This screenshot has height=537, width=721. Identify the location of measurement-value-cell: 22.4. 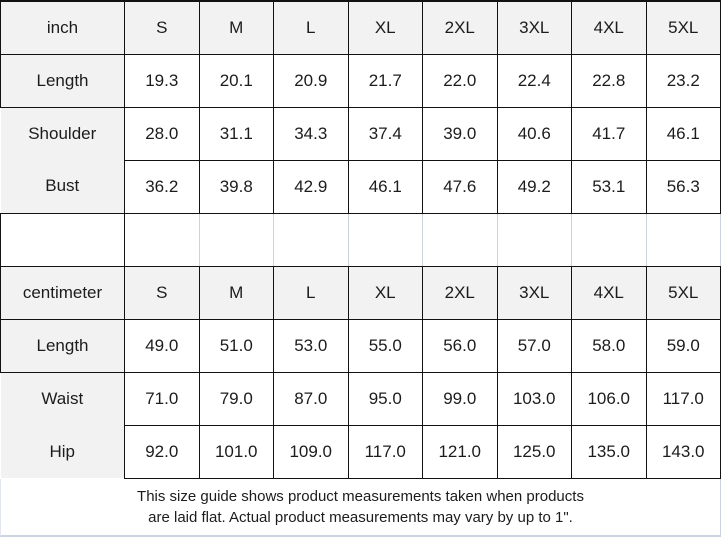
(534, 80).